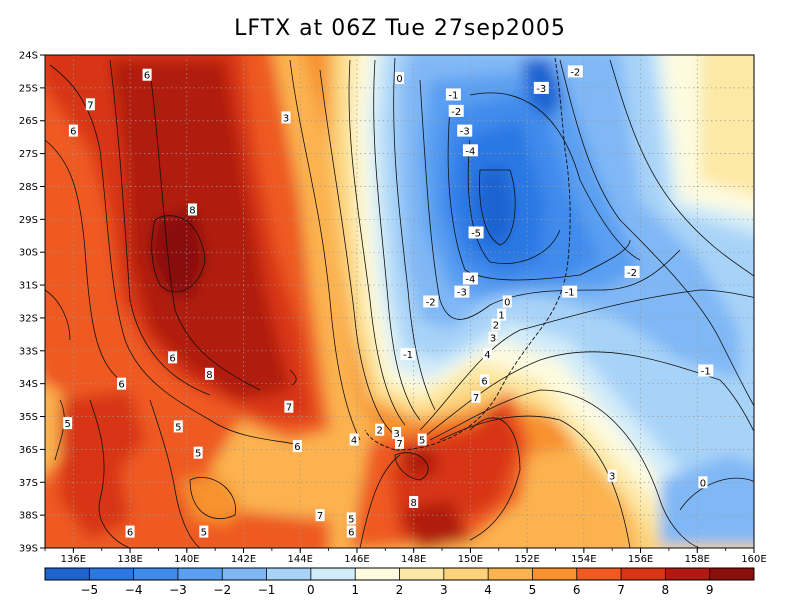  What do you see at coordinates (28, 318) in the screenshot?
I see `y-tick-label: 32S` at bounding box center [28, 318].